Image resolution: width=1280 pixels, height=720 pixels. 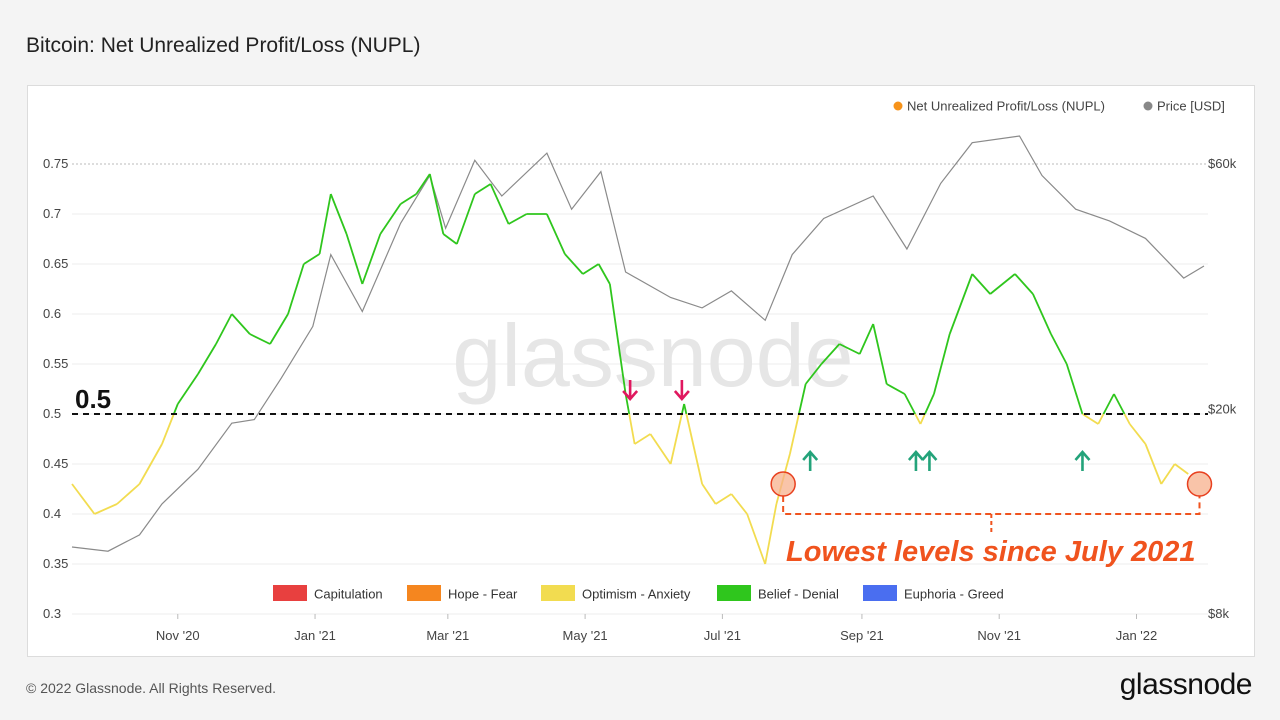 I want to click on legend-top-label: Price [USD], so click(x=1191, y=106).